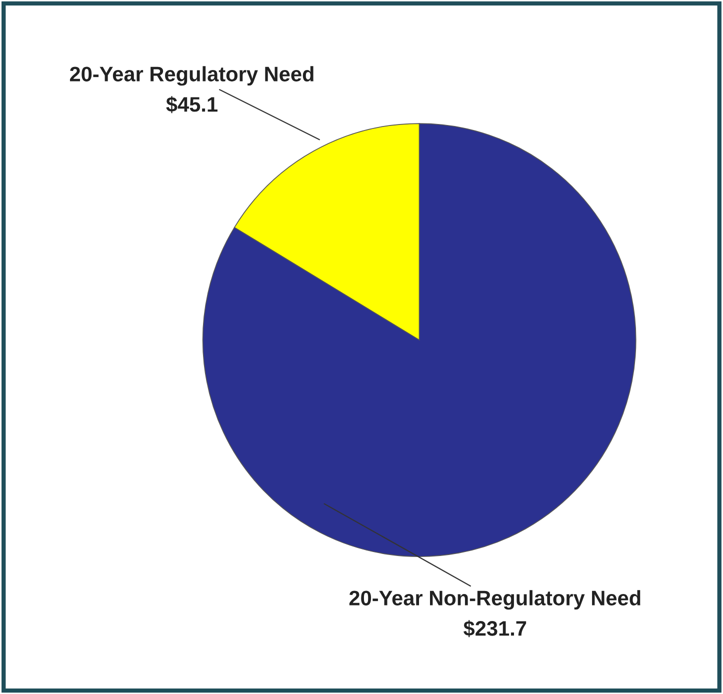  Describe the element at coordinates (192, 76) in the screenshot. I see `slice-label: 20-Year Regulatory Need` at that location.